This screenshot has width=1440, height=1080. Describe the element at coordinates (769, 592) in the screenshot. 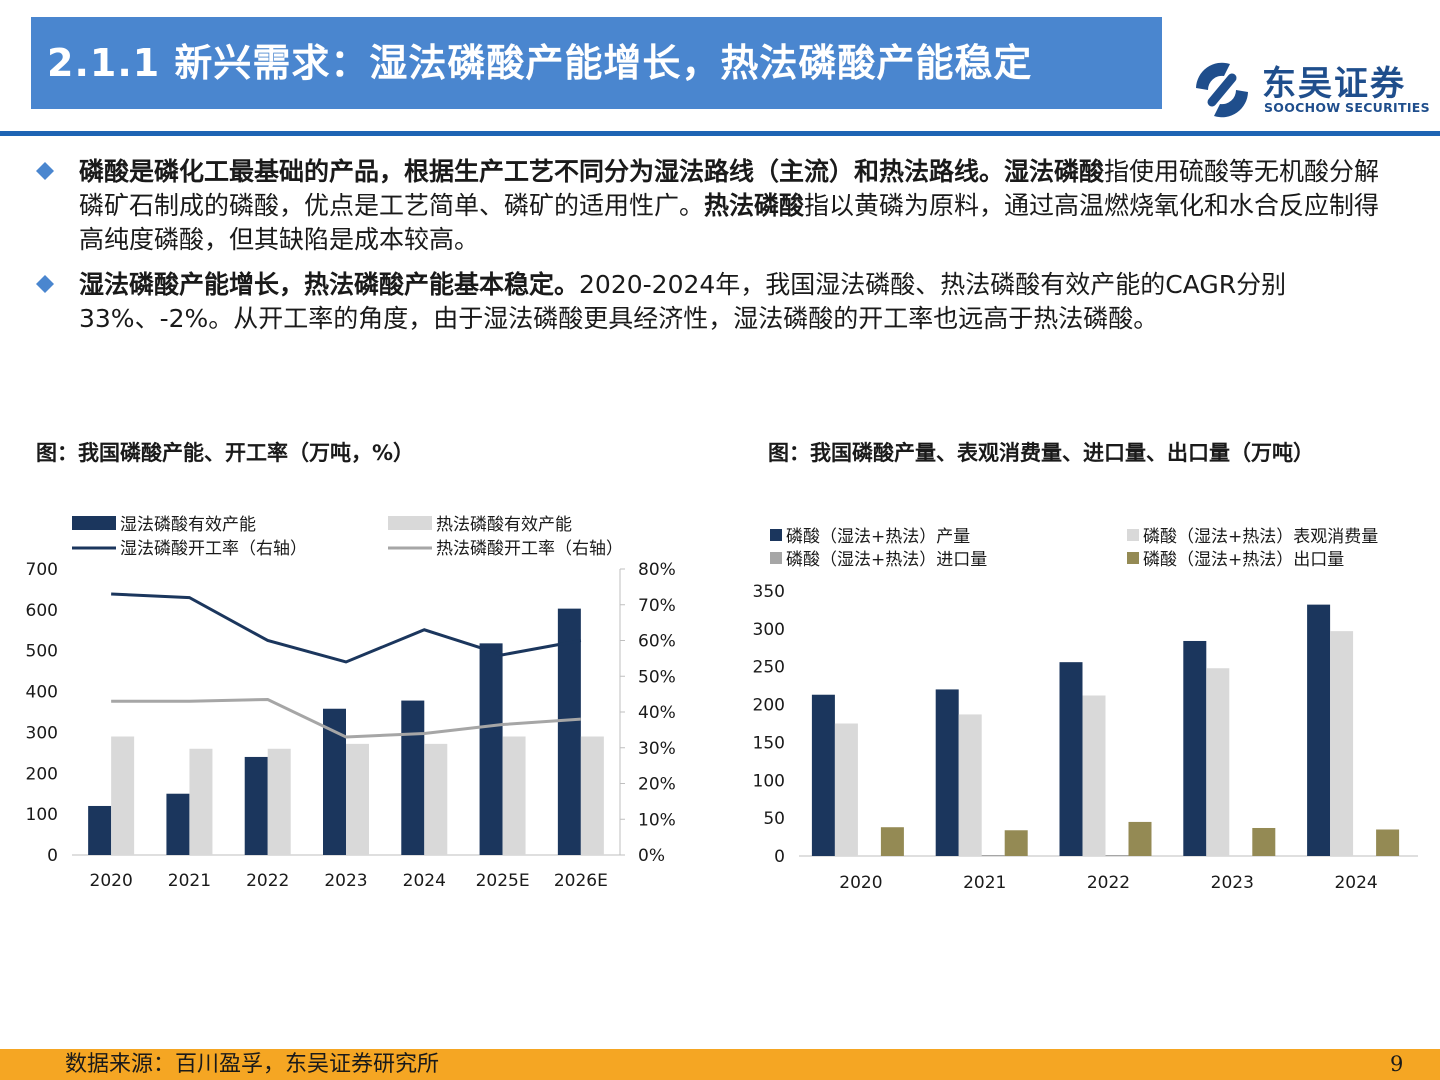

I see `y-tick-label: 350` at that location.